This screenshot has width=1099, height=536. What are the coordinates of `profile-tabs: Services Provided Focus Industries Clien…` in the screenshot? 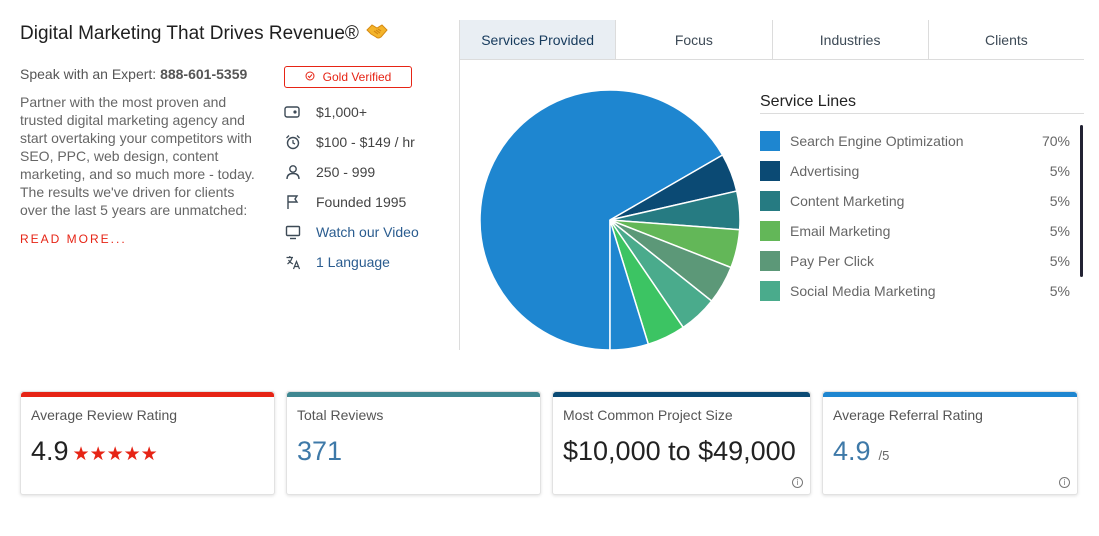 It's located at (772, 40).